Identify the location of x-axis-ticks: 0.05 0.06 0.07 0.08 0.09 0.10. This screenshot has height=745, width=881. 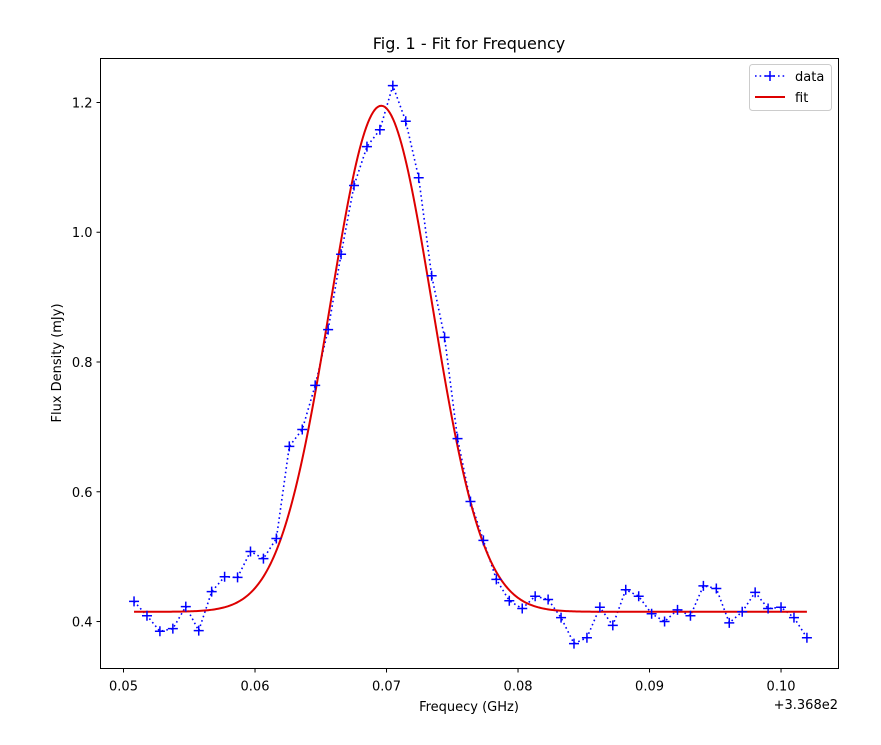
(452, 681).